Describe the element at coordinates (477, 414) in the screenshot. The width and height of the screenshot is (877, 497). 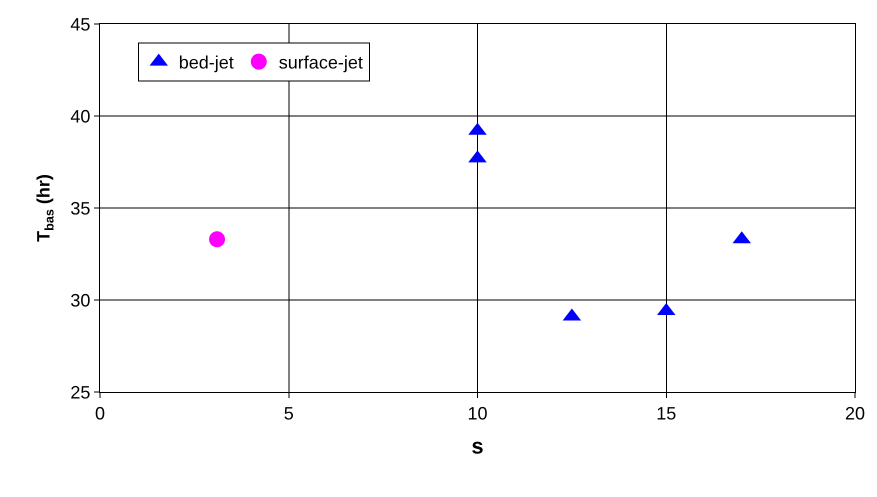
I see `x-tick-label: 10` at that location.